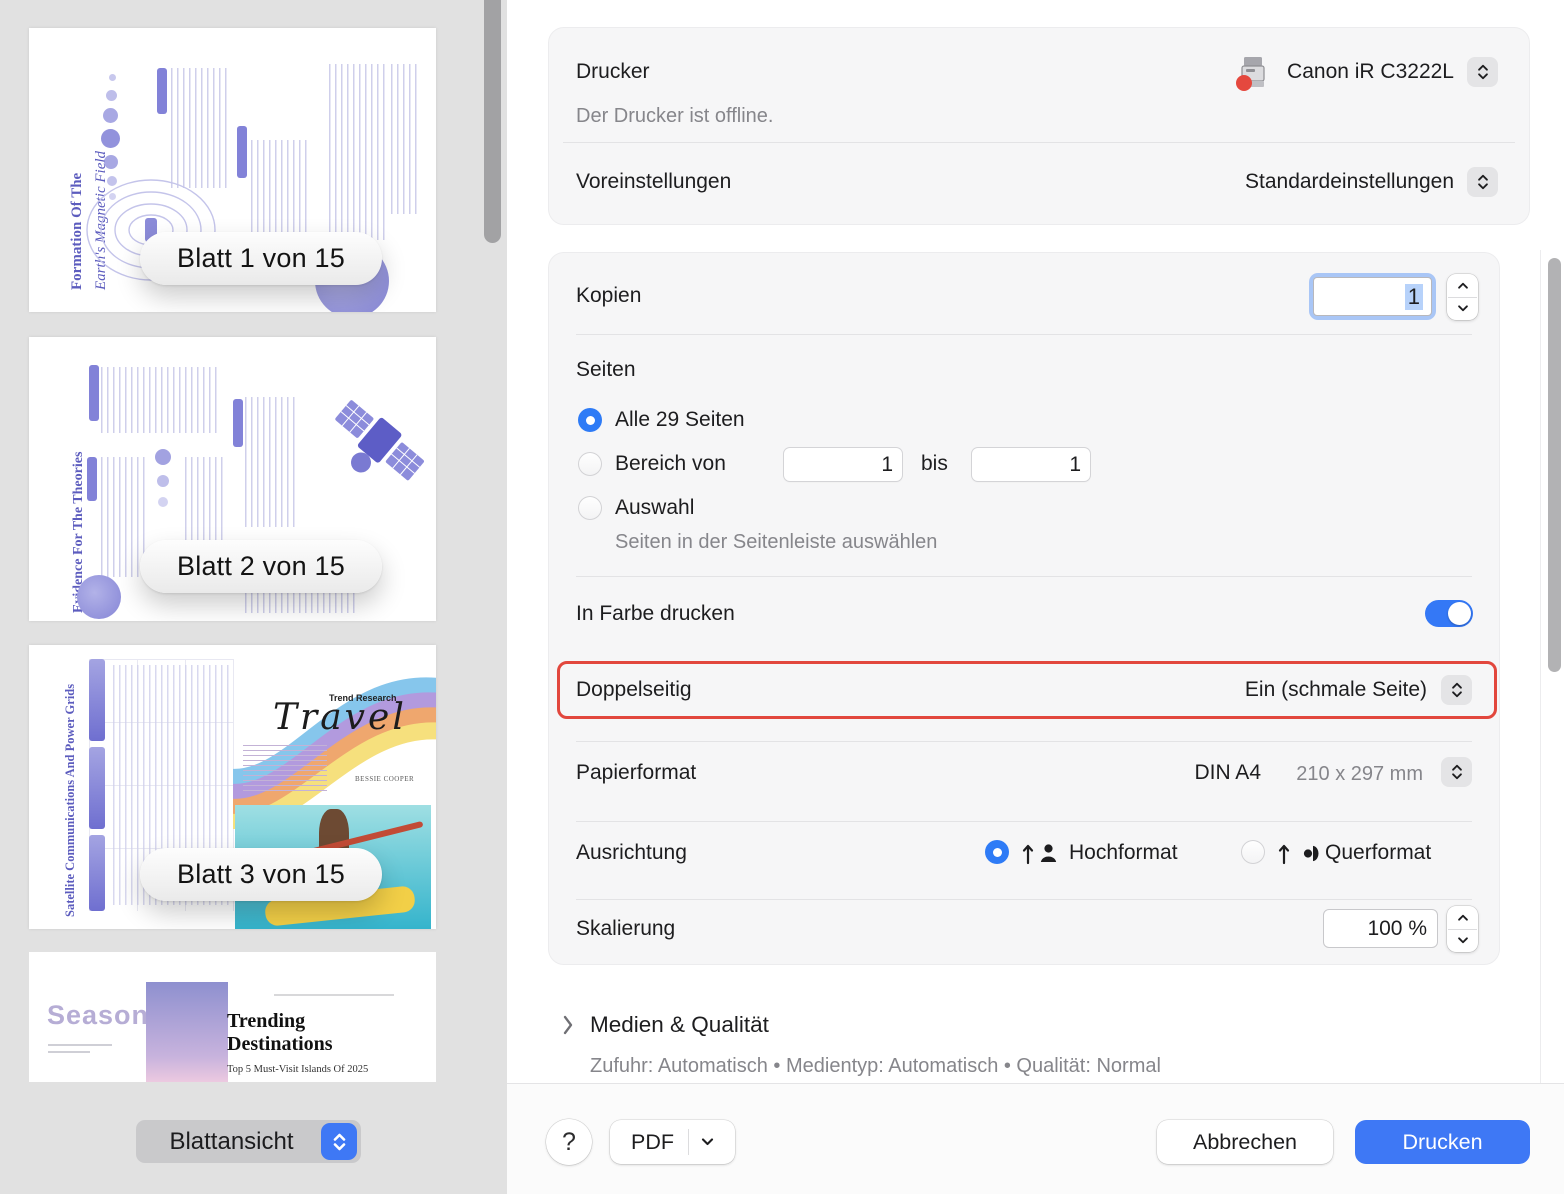 The width and height of the screenshot is (1564, 1194). I want to click on range-from-value: 1, so click(887, 464).